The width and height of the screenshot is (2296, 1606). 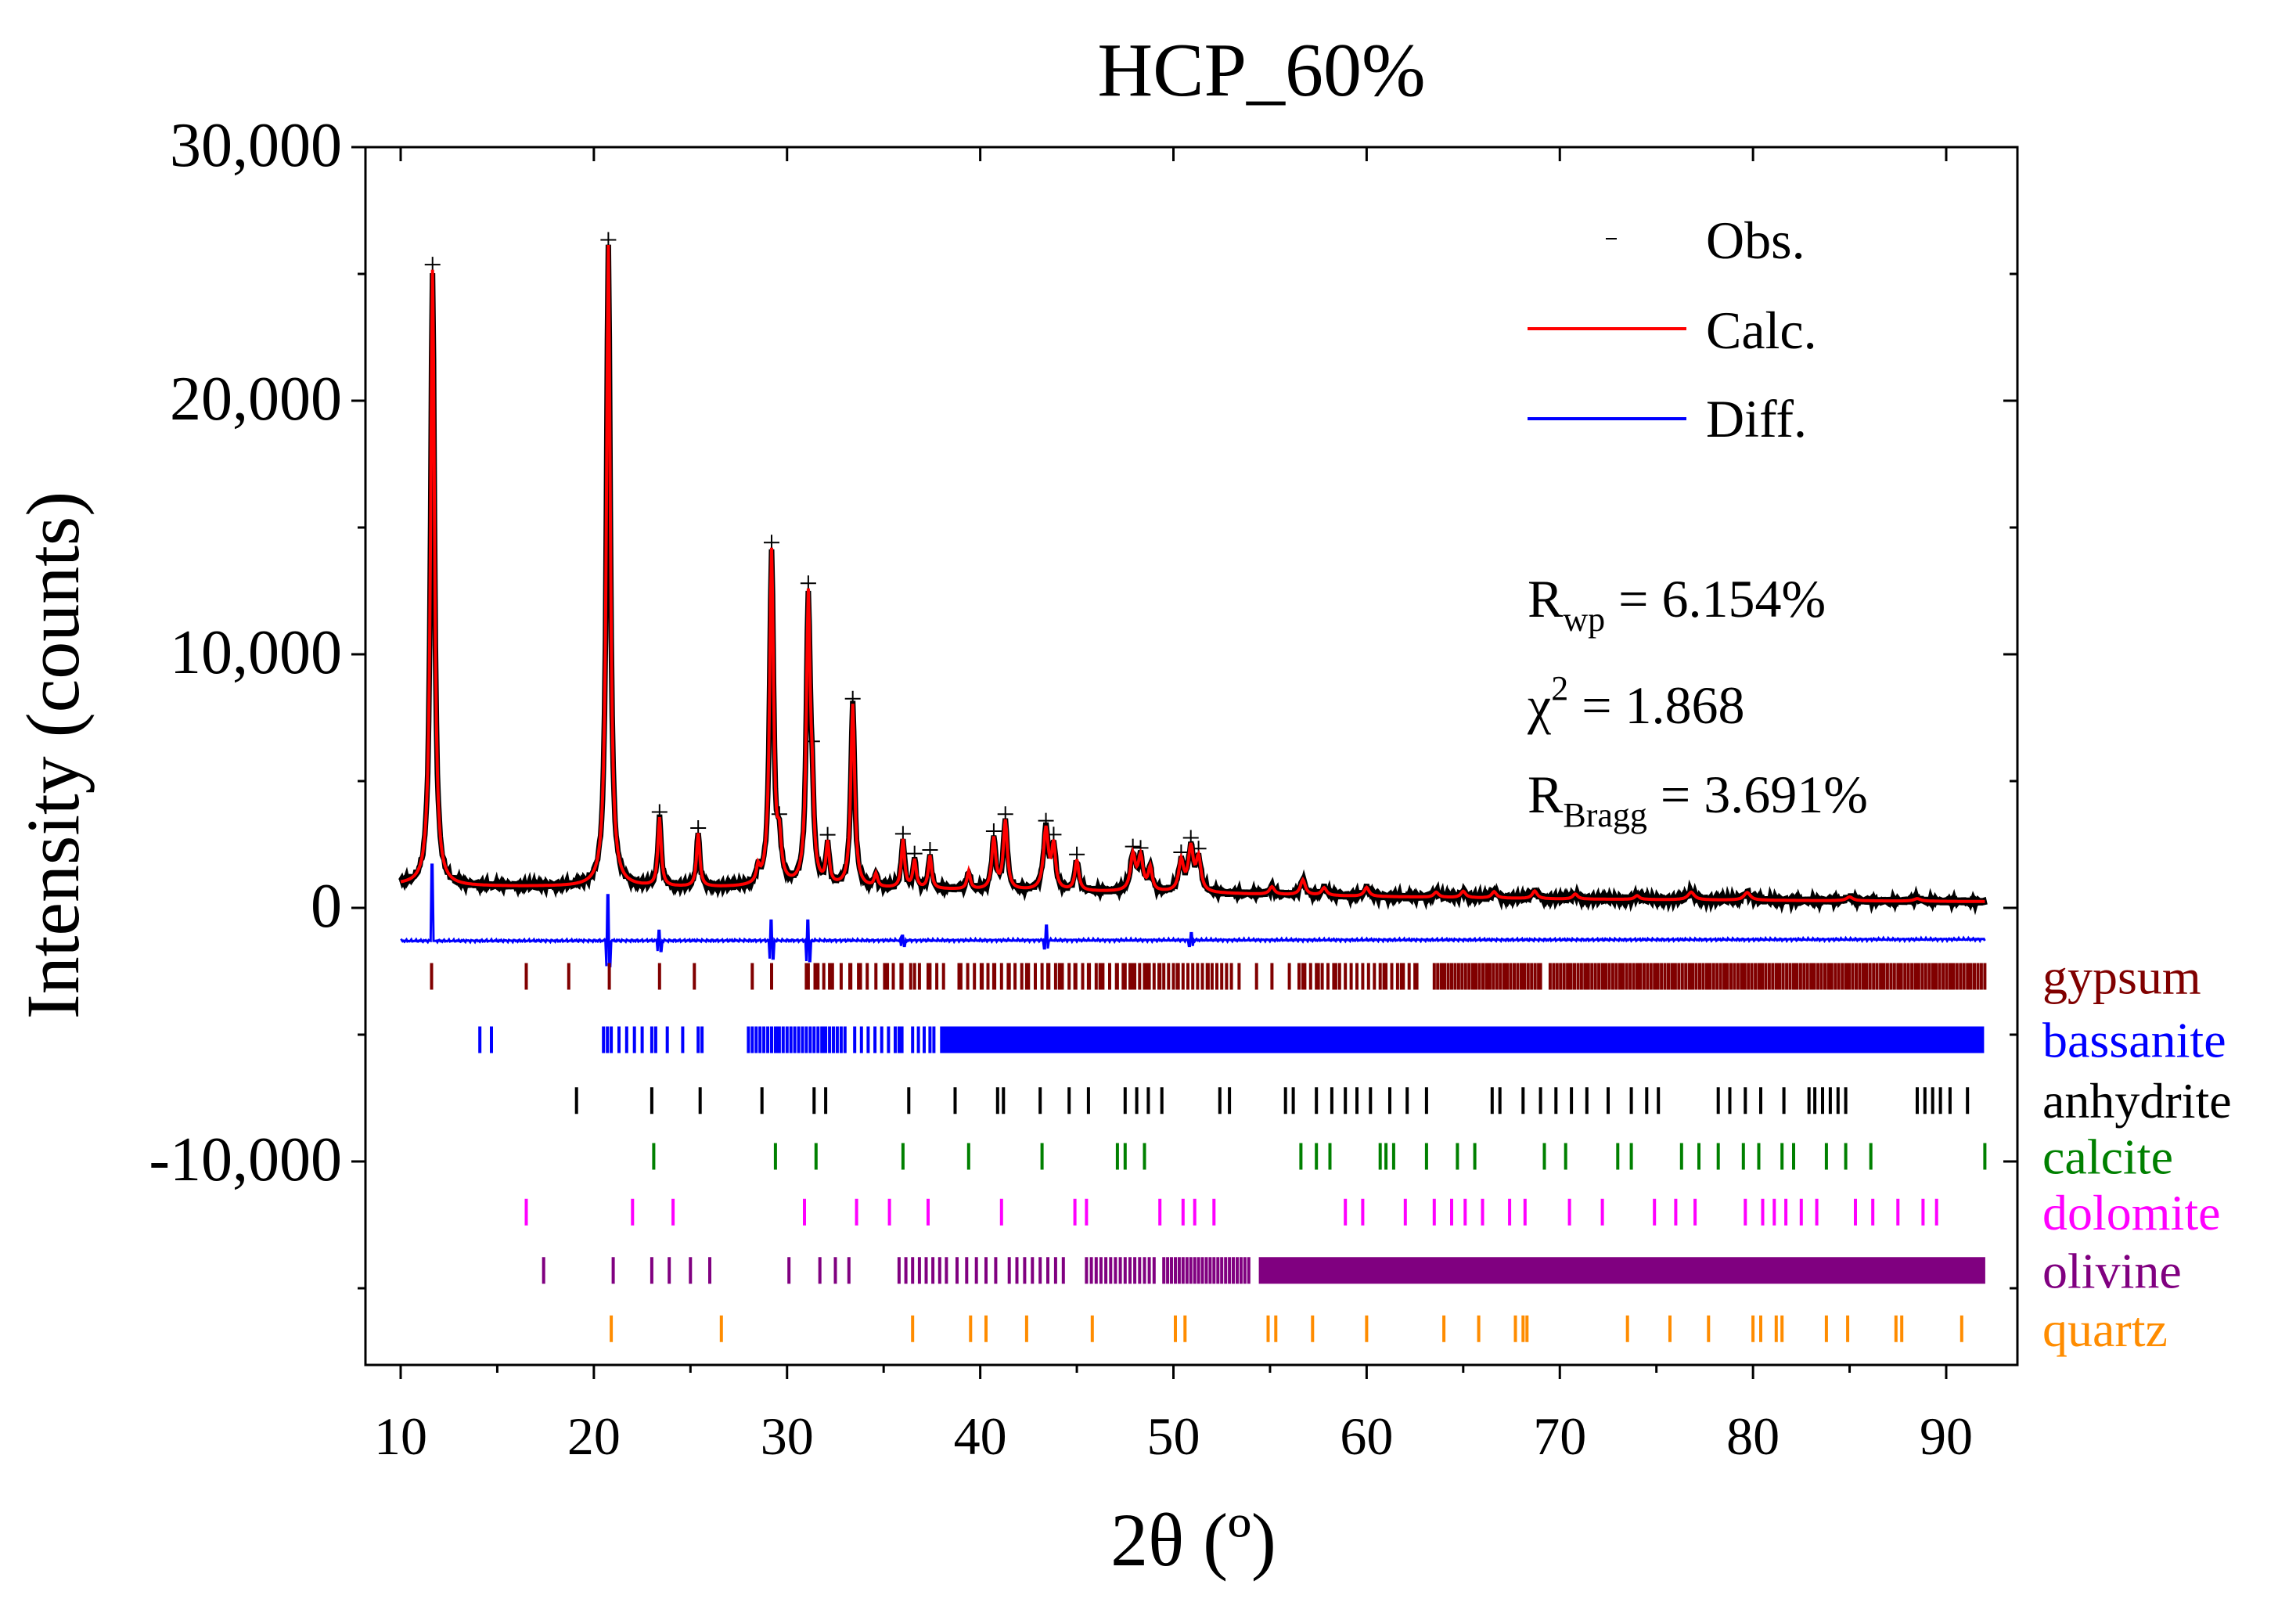 I want to click on x-tick-label: 60, so click(x=1366, y=1436).